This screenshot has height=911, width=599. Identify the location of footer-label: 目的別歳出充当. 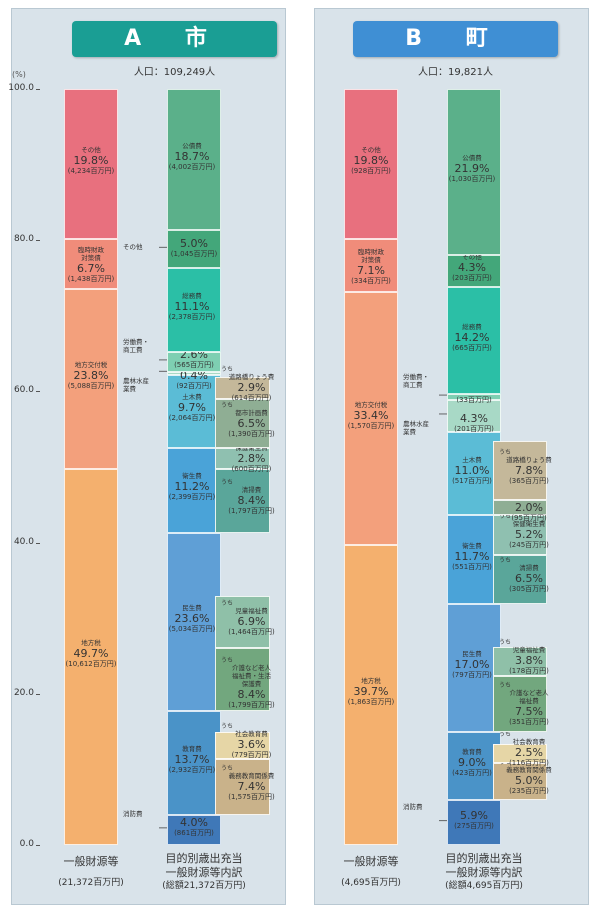
(204, 858).